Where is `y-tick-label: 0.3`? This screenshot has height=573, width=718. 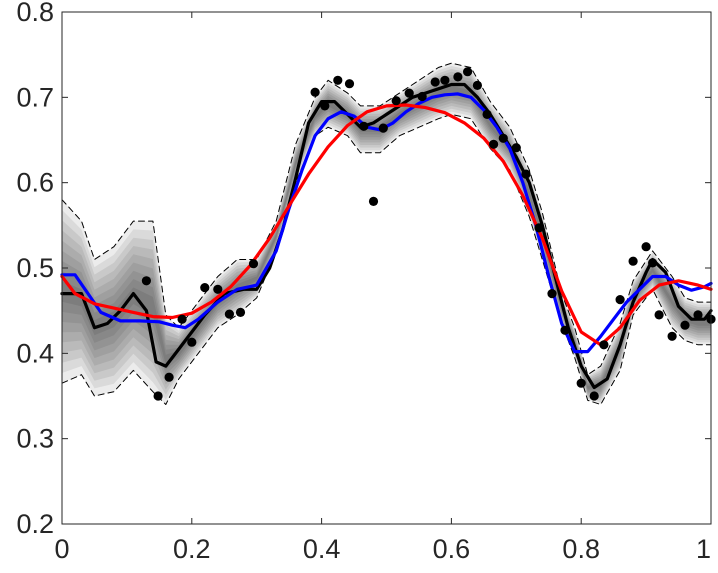 y-tick-label: 0.3 is located at coordinates (35, 439).